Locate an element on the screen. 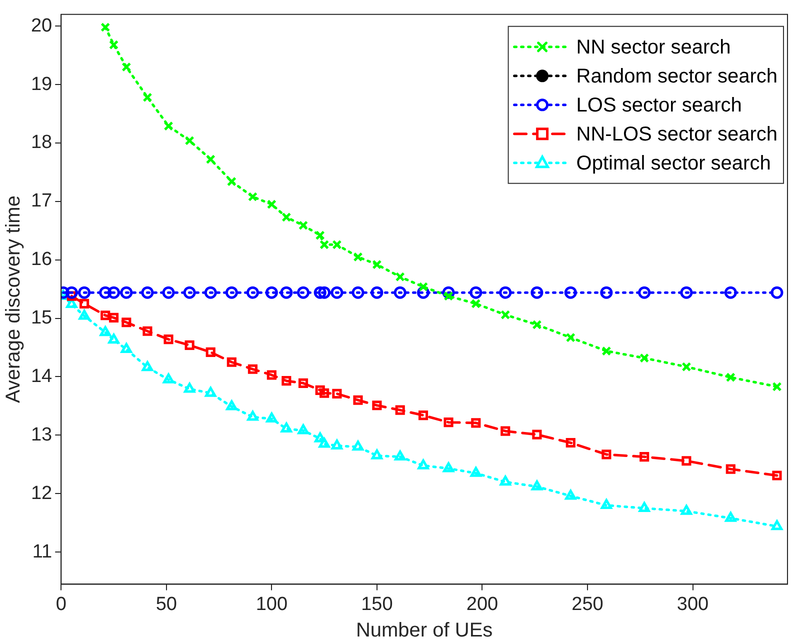  legend-label: NN-LOS sector search is located at coordinates (677, 134).